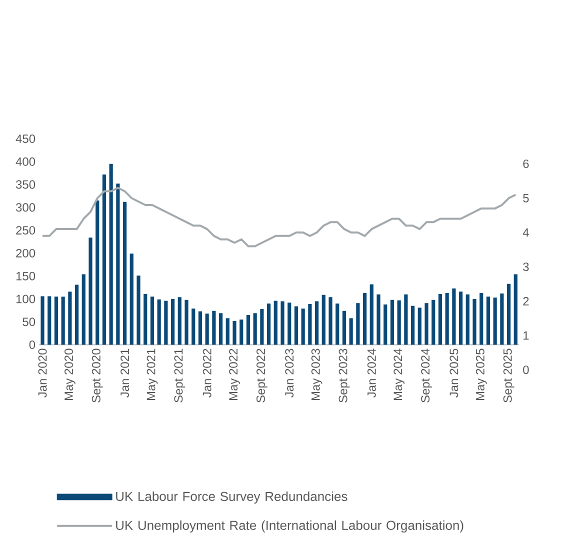 The height and width of the screenshot is (533, 566). What do you see at coordinates (97, 375) in the screenshot?
I see `x-tick-label: Sept 2020` at bounding box center [97, 375].